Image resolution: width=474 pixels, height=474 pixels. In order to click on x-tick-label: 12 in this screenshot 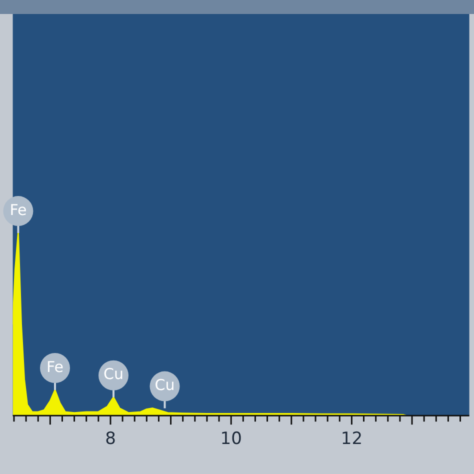, I will do `click(351, 439)`.